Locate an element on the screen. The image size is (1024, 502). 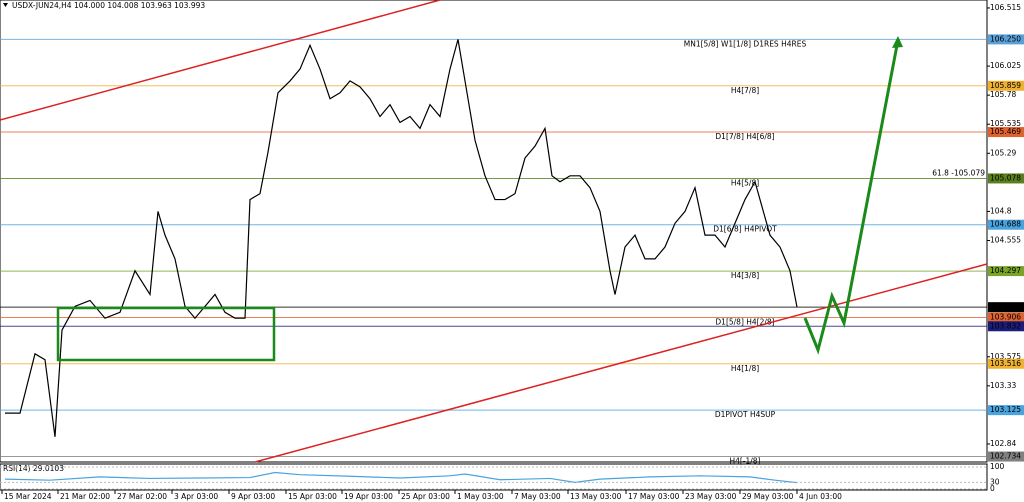
level-label: H4[1/8] is located at coordinates (745, 368).